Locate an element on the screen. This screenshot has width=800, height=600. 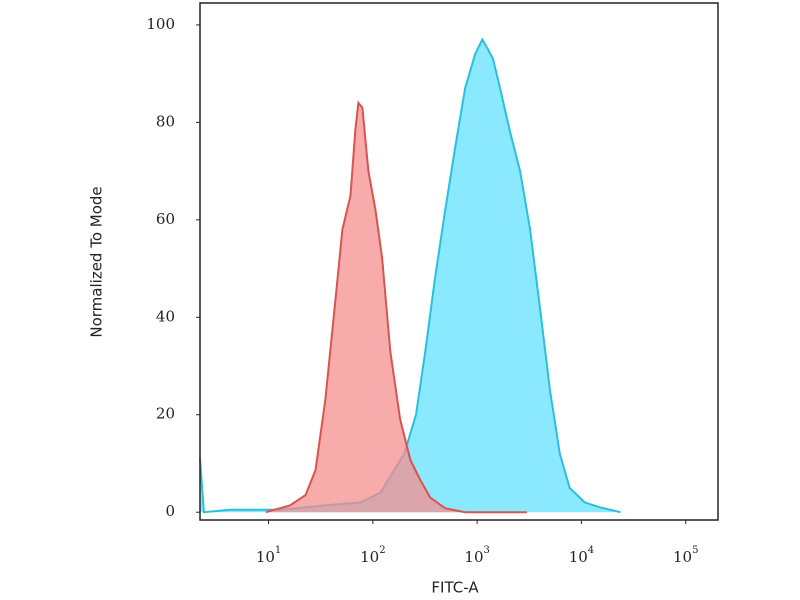
x-tick-label: 10⁵ is located at coordinates (685, 556).